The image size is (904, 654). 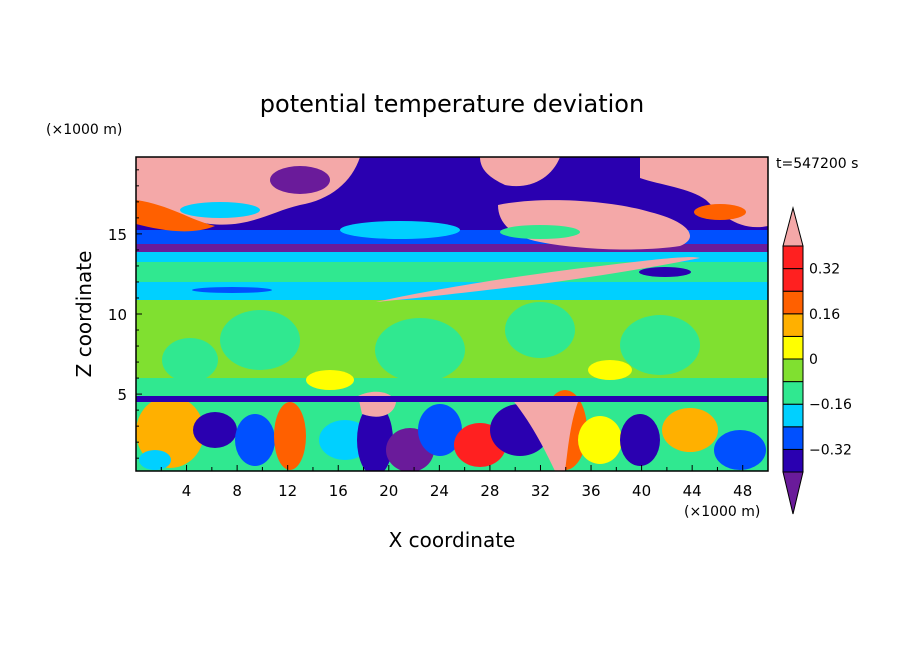 What do you see at coordinates (793, 493) in the screenshot?
I see `colorbar-extend-low` at bounding box center [793, 493].